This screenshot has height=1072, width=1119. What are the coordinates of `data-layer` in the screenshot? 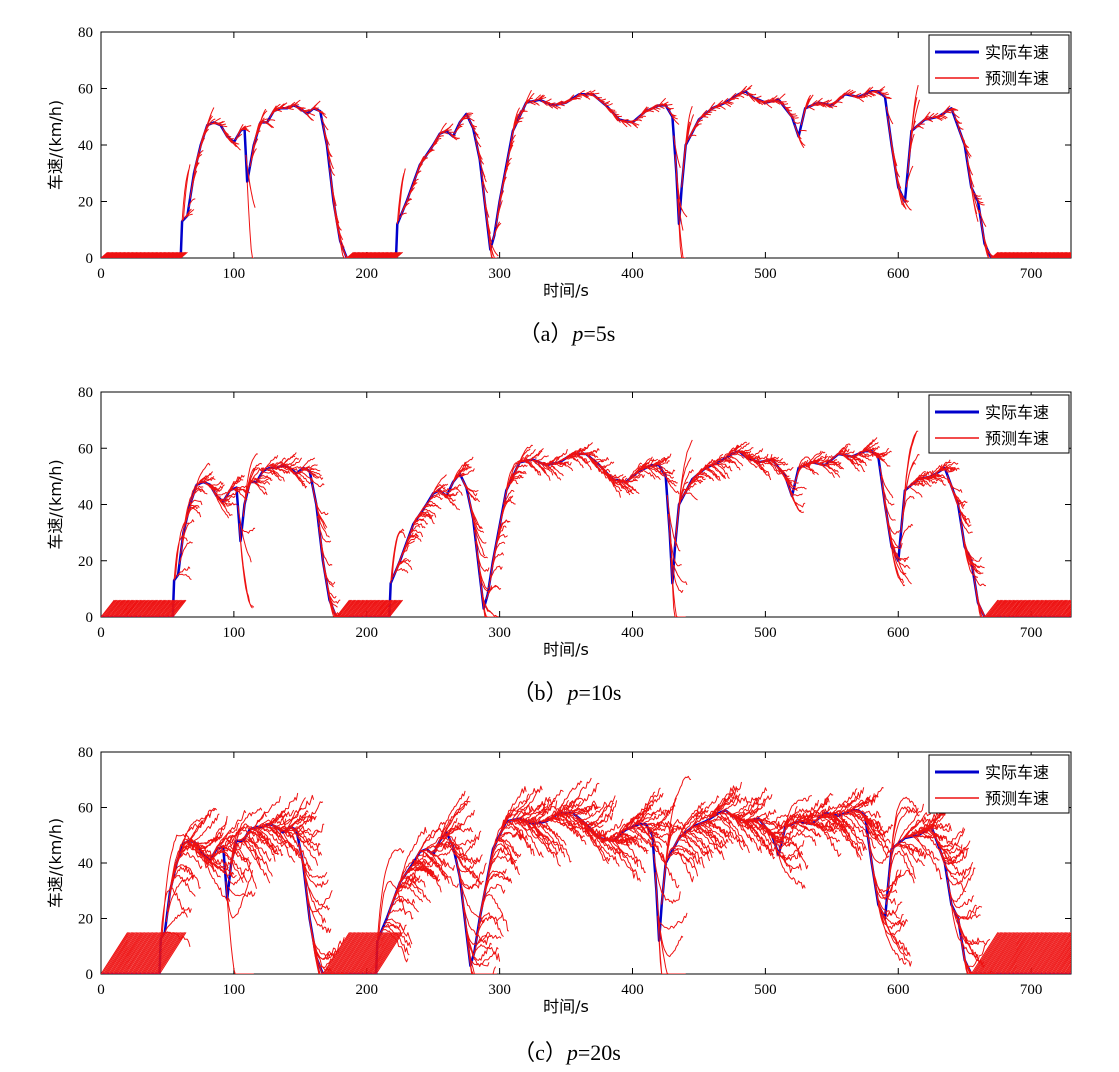 It's located at (586, 171).